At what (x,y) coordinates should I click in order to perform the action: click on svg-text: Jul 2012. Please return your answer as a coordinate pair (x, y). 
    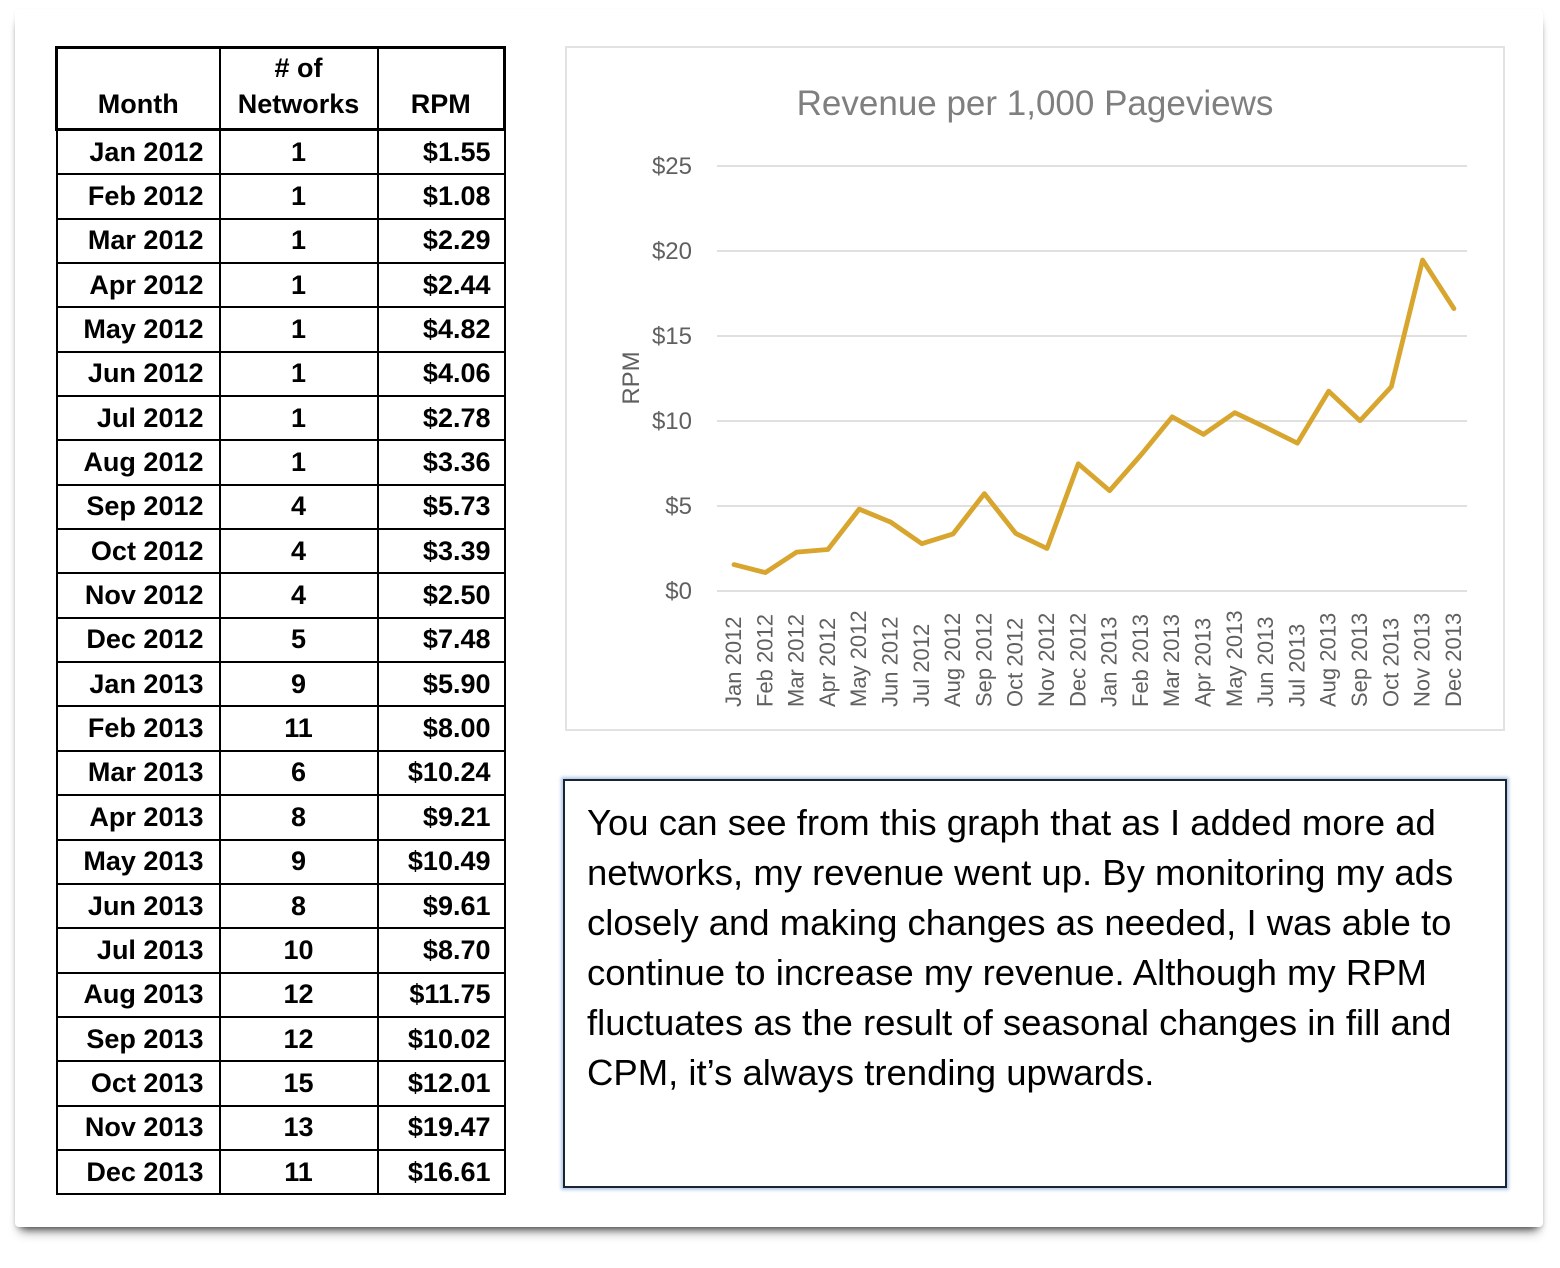
    Looking at the image, I should click on (921, 665).